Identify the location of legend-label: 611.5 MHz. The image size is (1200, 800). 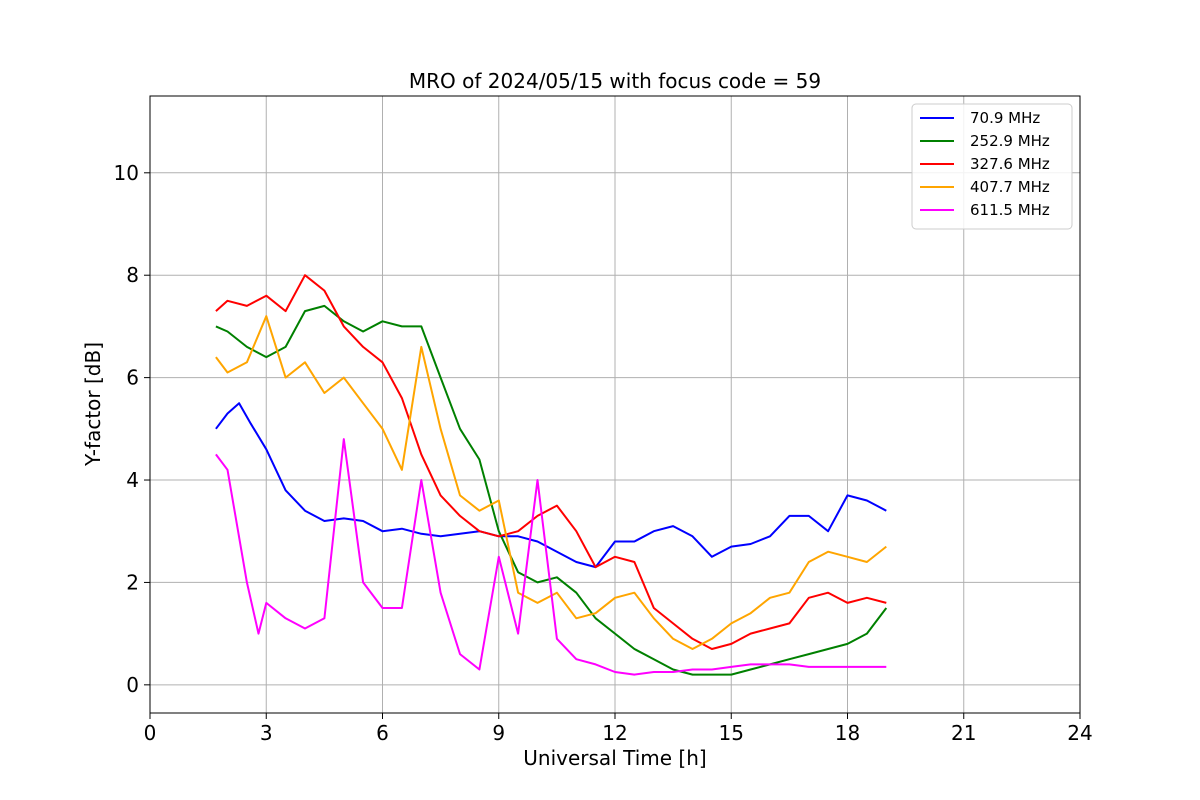
(1010, 210).